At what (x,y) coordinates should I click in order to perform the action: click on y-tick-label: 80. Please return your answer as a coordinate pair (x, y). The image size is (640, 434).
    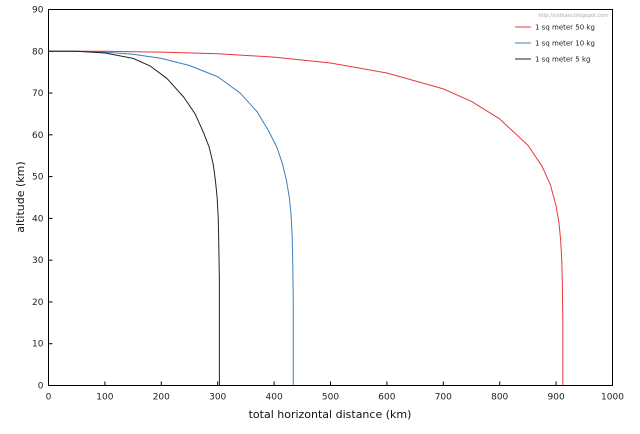
    Looking at the image, I should click on (38, 52).